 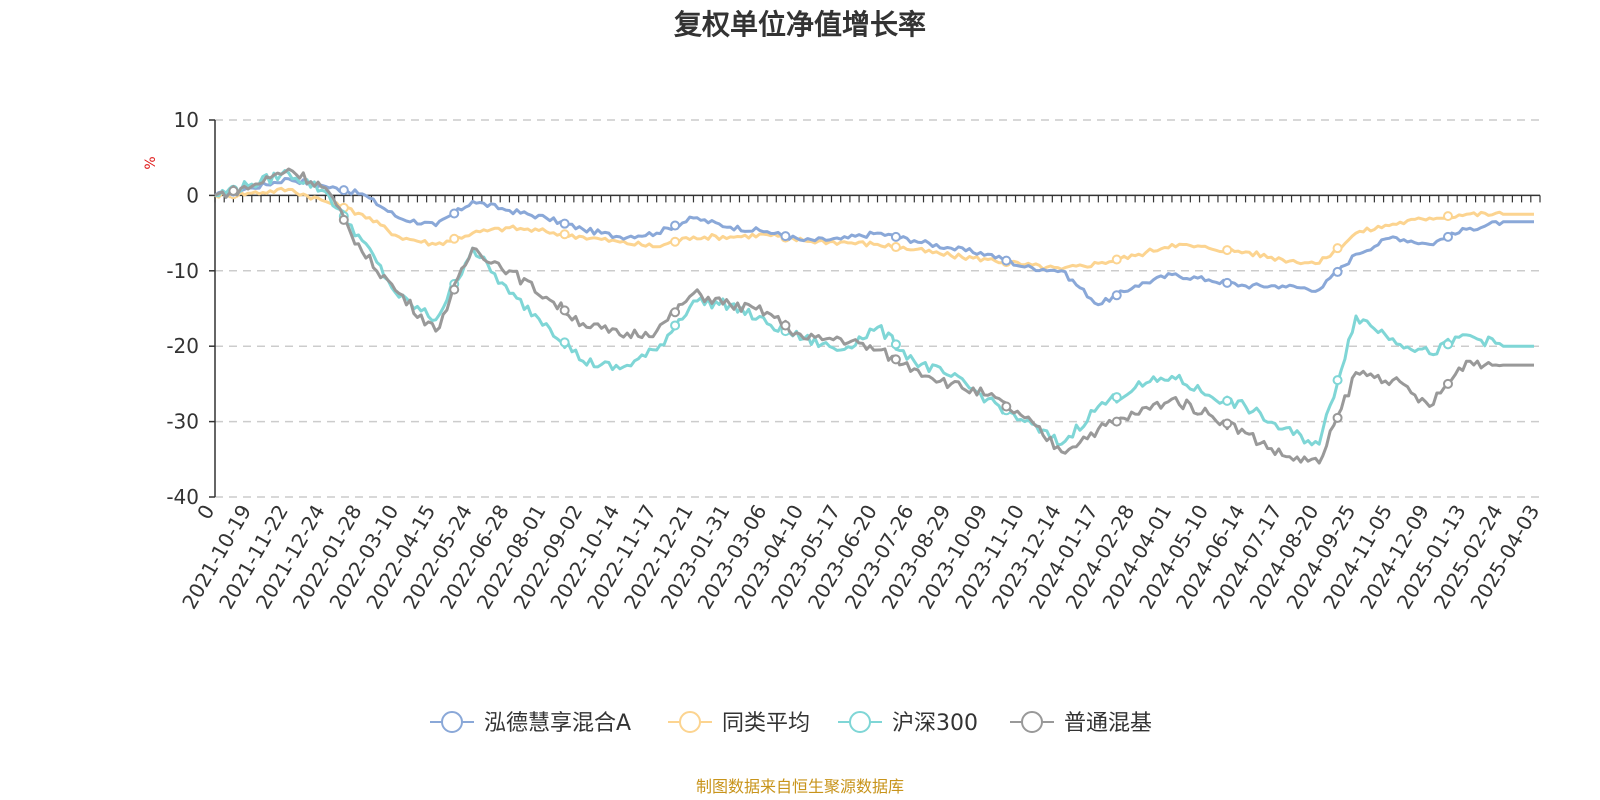 I want to click on y-tick-label: -30, so click(x=182, y=422).